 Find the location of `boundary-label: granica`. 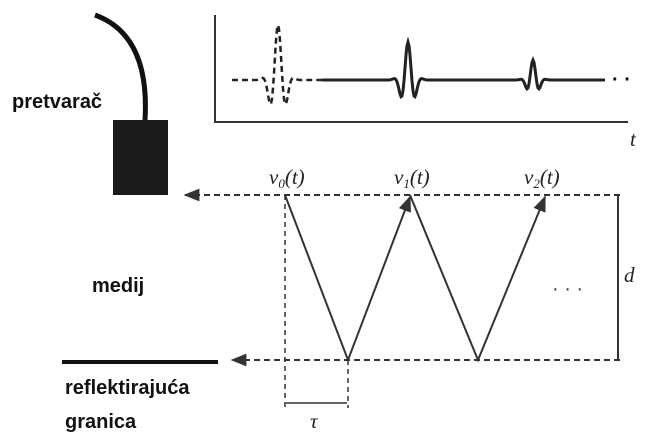

boundary-label: granica is located at coordinates (101, 422).